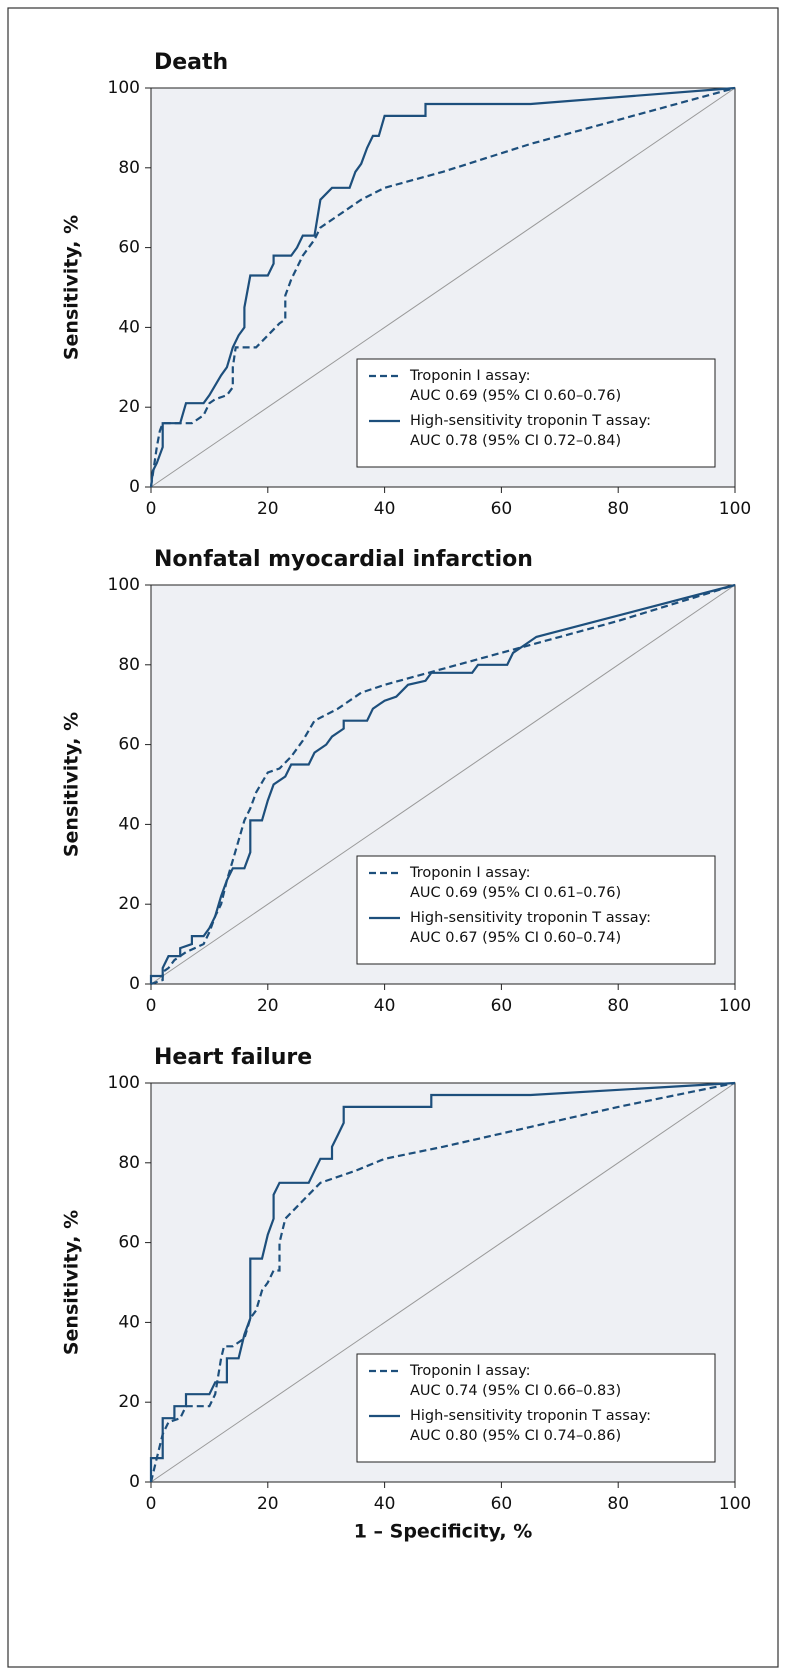 The width and height of the screenshot is (786, 1675). I want to click on legend-auc: AUC 0.69 (95% CI 0.61–0.76), so click(515, 893).